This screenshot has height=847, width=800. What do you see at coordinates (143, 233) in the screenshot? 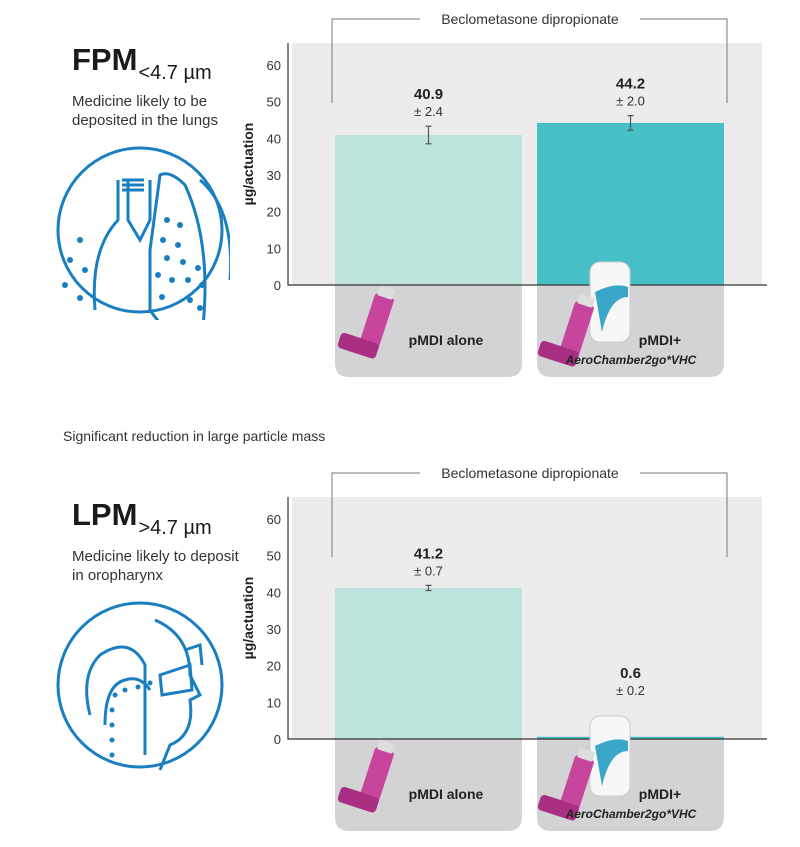
I see `lungs-icon` at bounding box center [143, 233].